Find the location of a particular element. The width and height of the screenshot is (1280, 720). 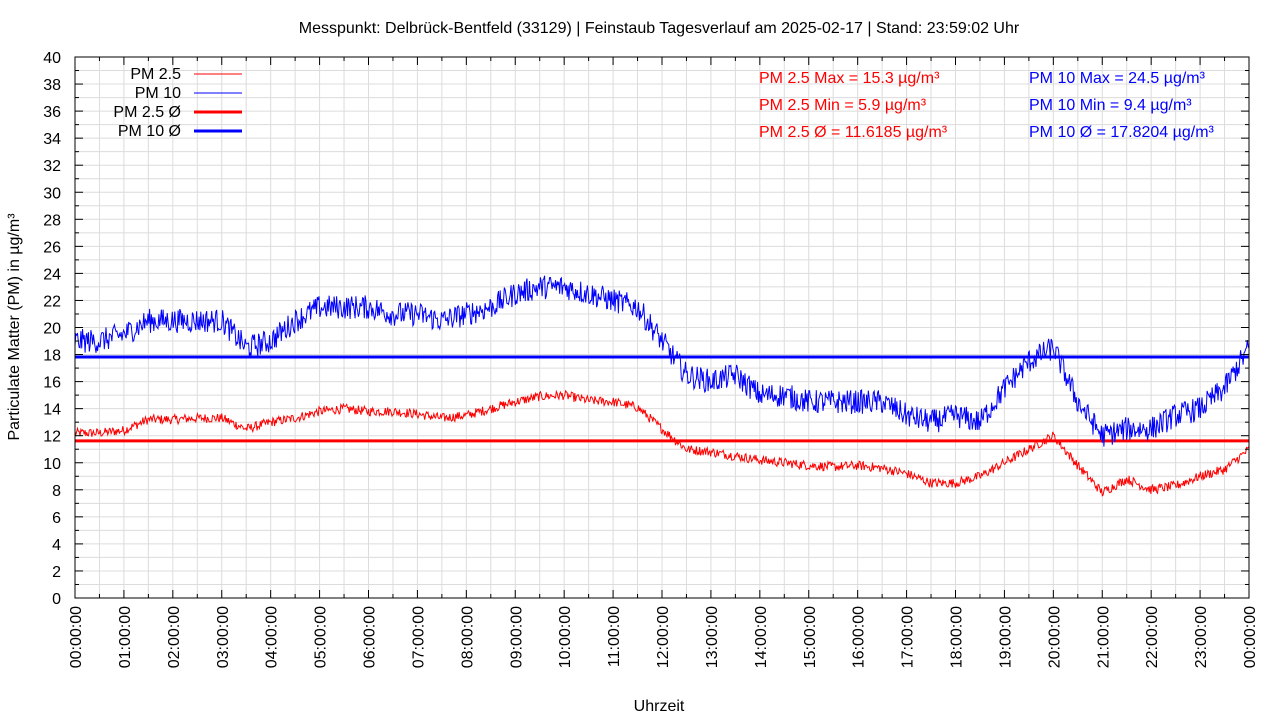

pm25-stat: PM 2.5 Max = 15.3 µg/m³ is located at coordinates (849, 78).